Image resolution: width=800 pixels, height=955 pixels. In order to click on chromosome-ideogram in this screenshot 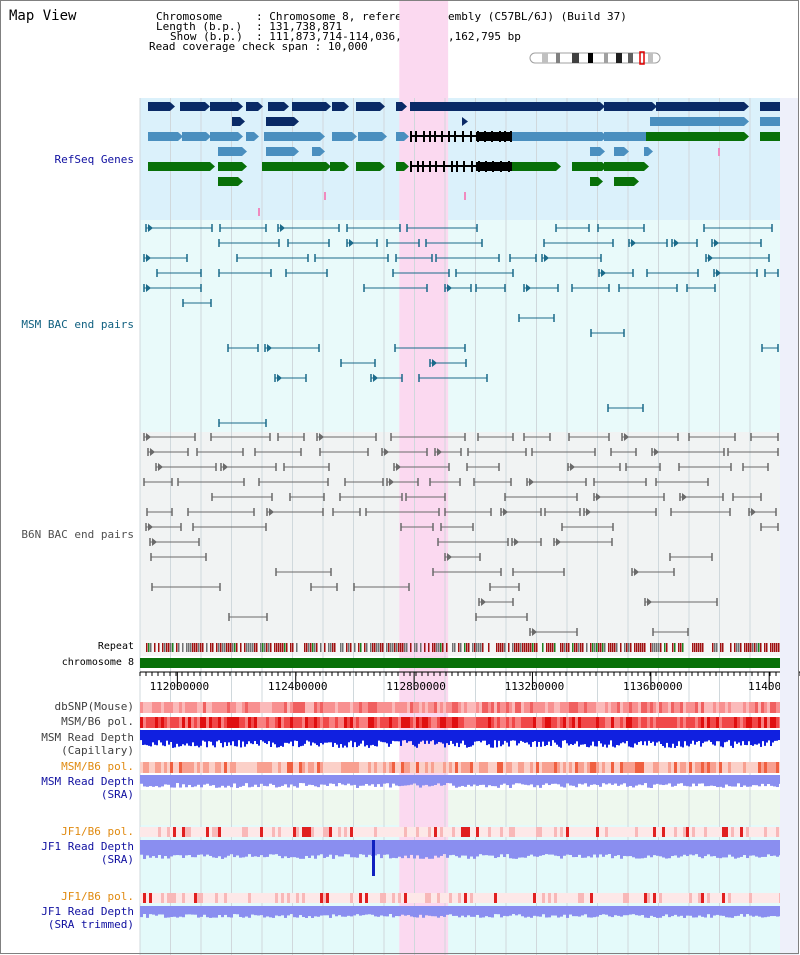, I will do `click(595, 58)`.